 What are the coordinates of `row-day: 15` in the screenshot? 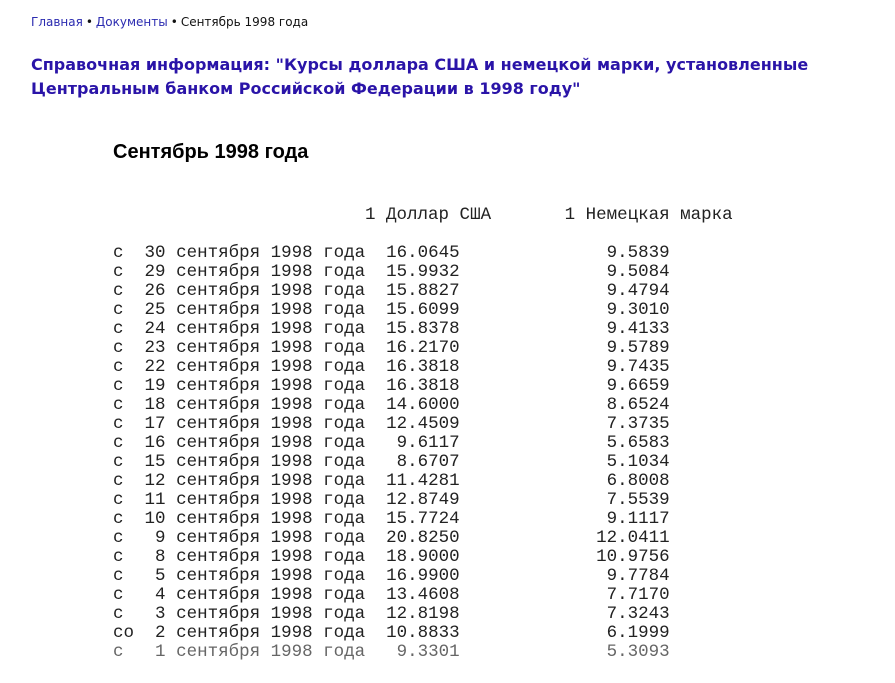 It's located at (155, 462).